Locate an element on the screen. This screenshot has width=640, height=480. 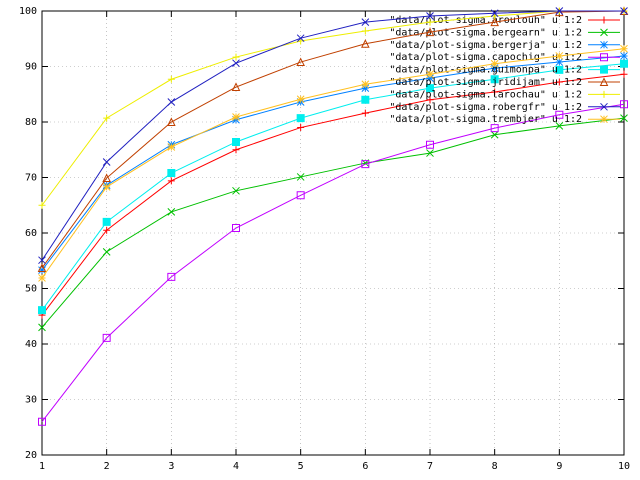
x-tick-label: 6 is located at coordinates (365, 466).